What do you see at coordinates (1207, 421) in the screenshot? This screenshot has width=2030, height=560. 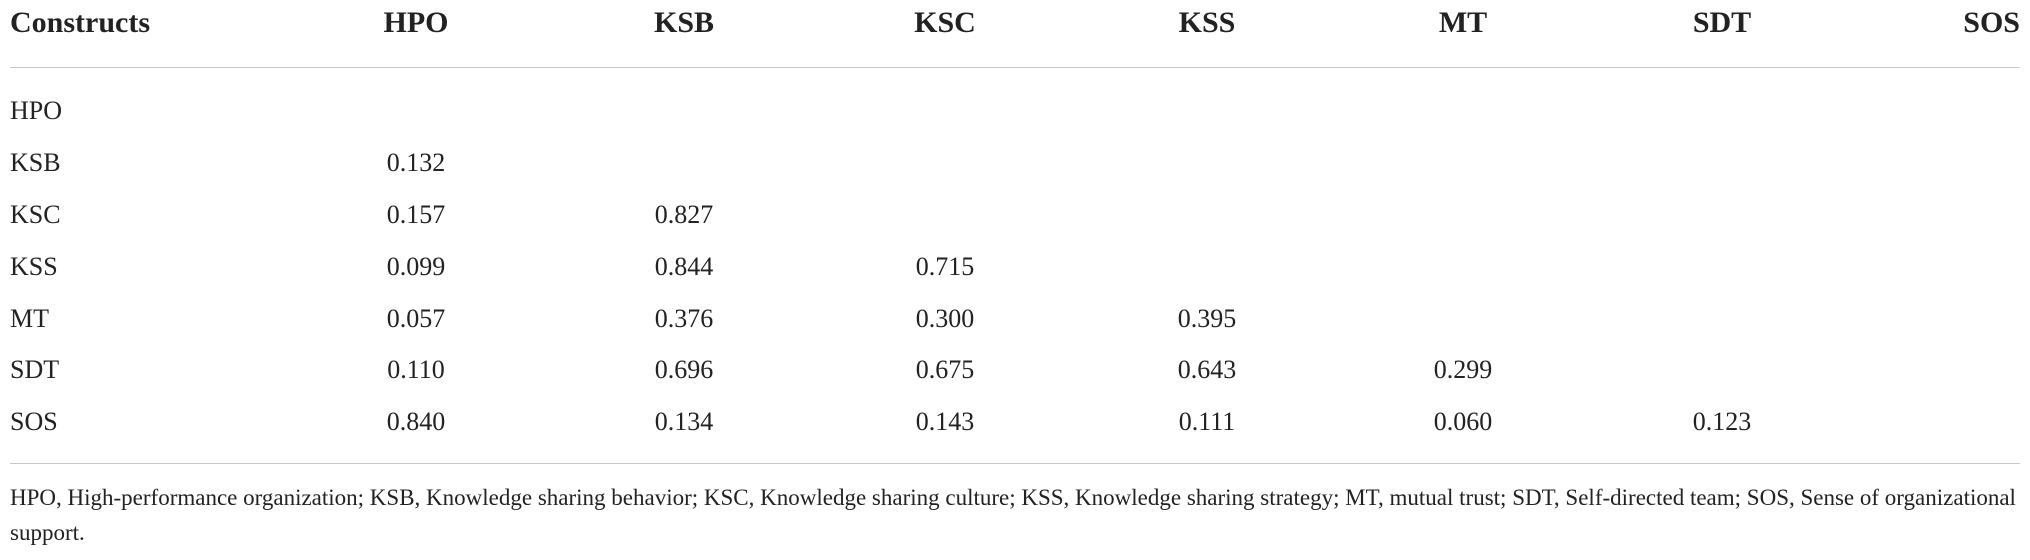 I see `cell-value: 0.111` at bounding box center [1207, 421].